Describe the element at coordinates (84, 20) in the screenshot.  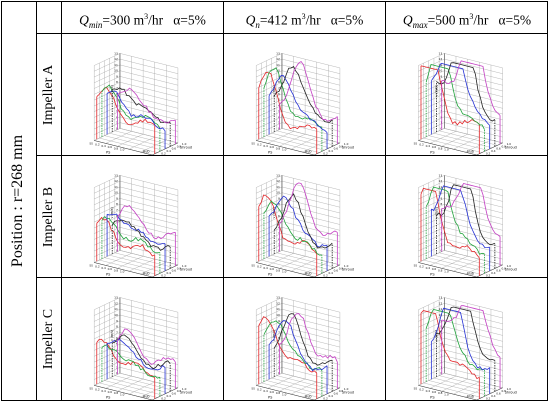
I see `flow-symbol: Q` at that location.